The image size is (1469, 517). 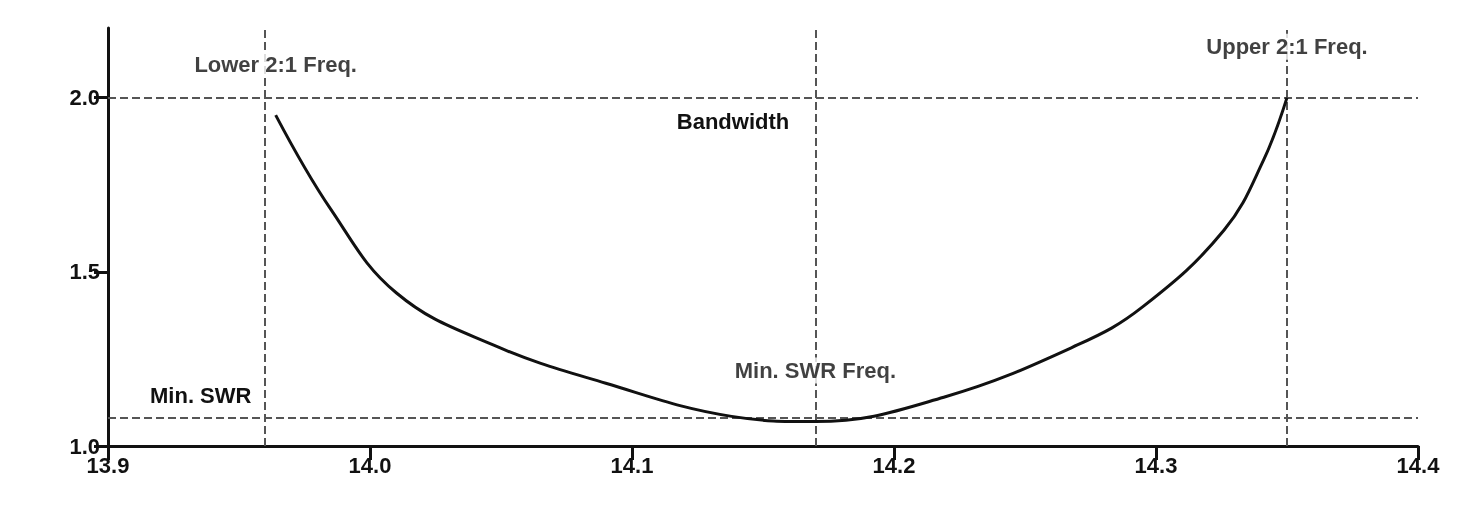 I want to click on annotation: Lower 2:1 Freq., so click(x=275, y=64).